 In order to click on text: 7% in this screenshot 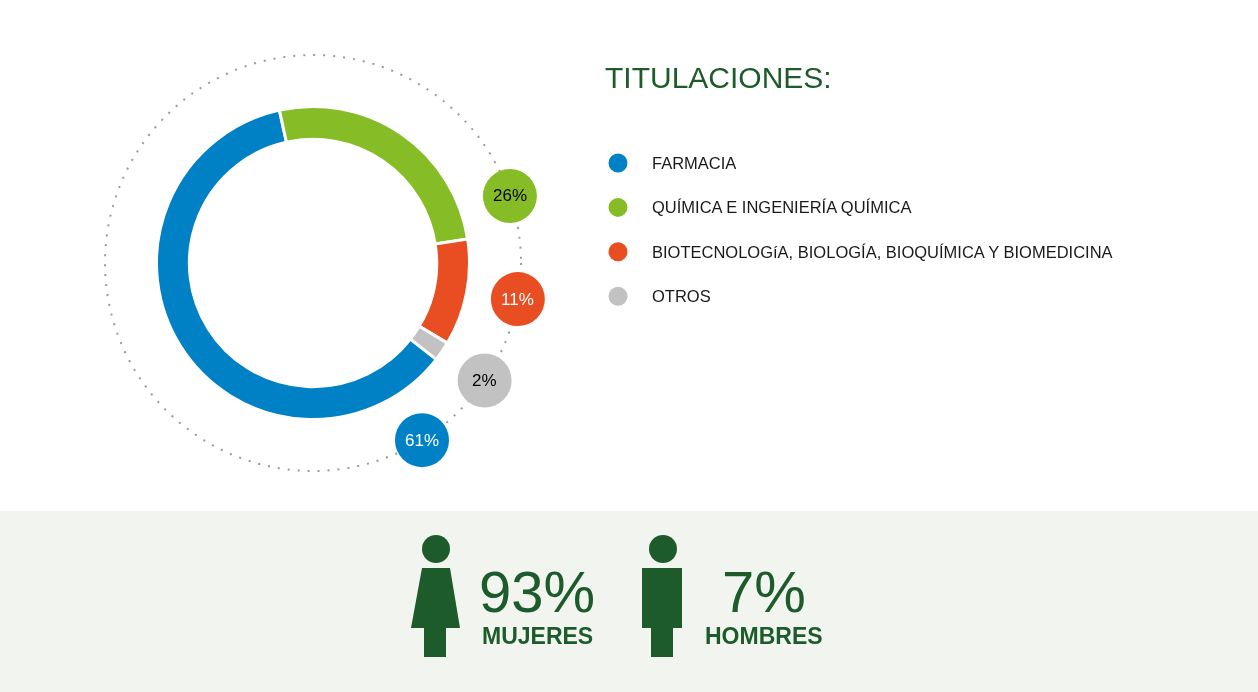, I will do `click(764, 591)`.